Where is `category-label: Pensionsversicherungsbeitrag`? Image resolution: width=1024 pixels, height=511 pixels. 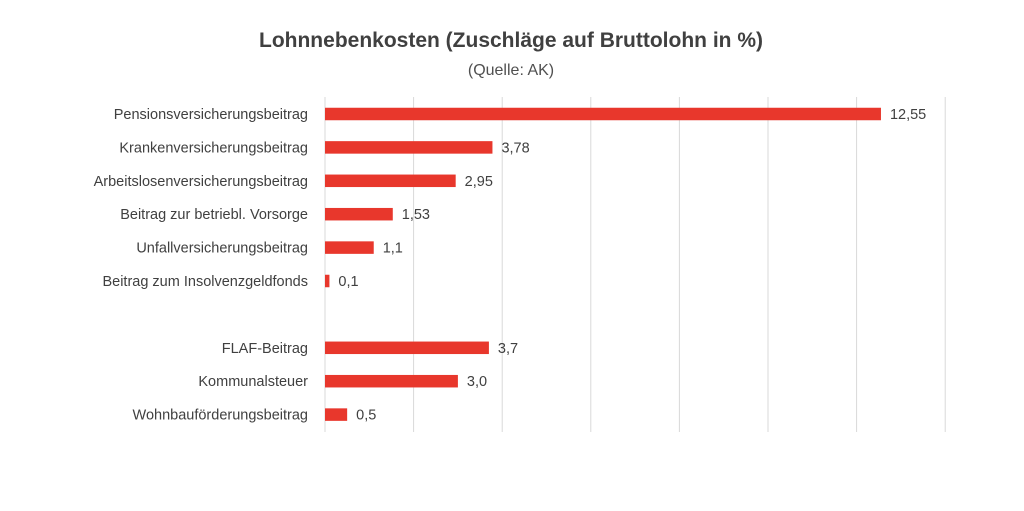
category-label: Pensionsversicherungsbeitrag is located at coordinates (211, 115).